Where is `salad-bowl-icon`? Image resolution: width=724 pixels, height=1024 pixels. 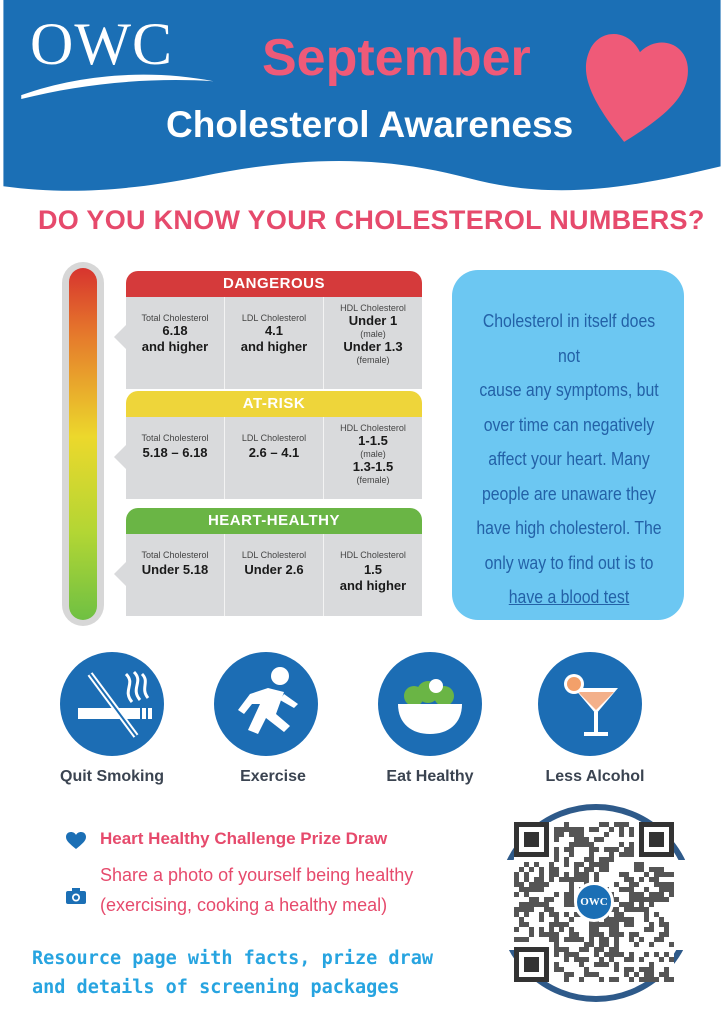
salad-bowl-icon is located at coordinates (430, 704).